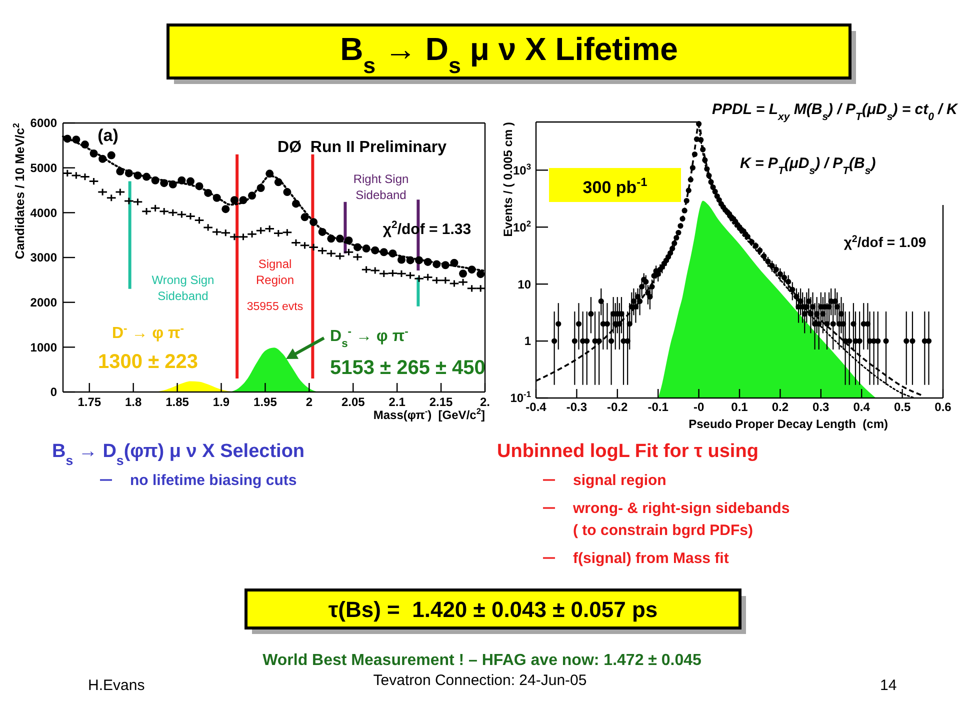  What do you see at coordinates (44, 303) in the screenshot?
I see `y-tick-label: 2000` at bounding box center [44, 303].